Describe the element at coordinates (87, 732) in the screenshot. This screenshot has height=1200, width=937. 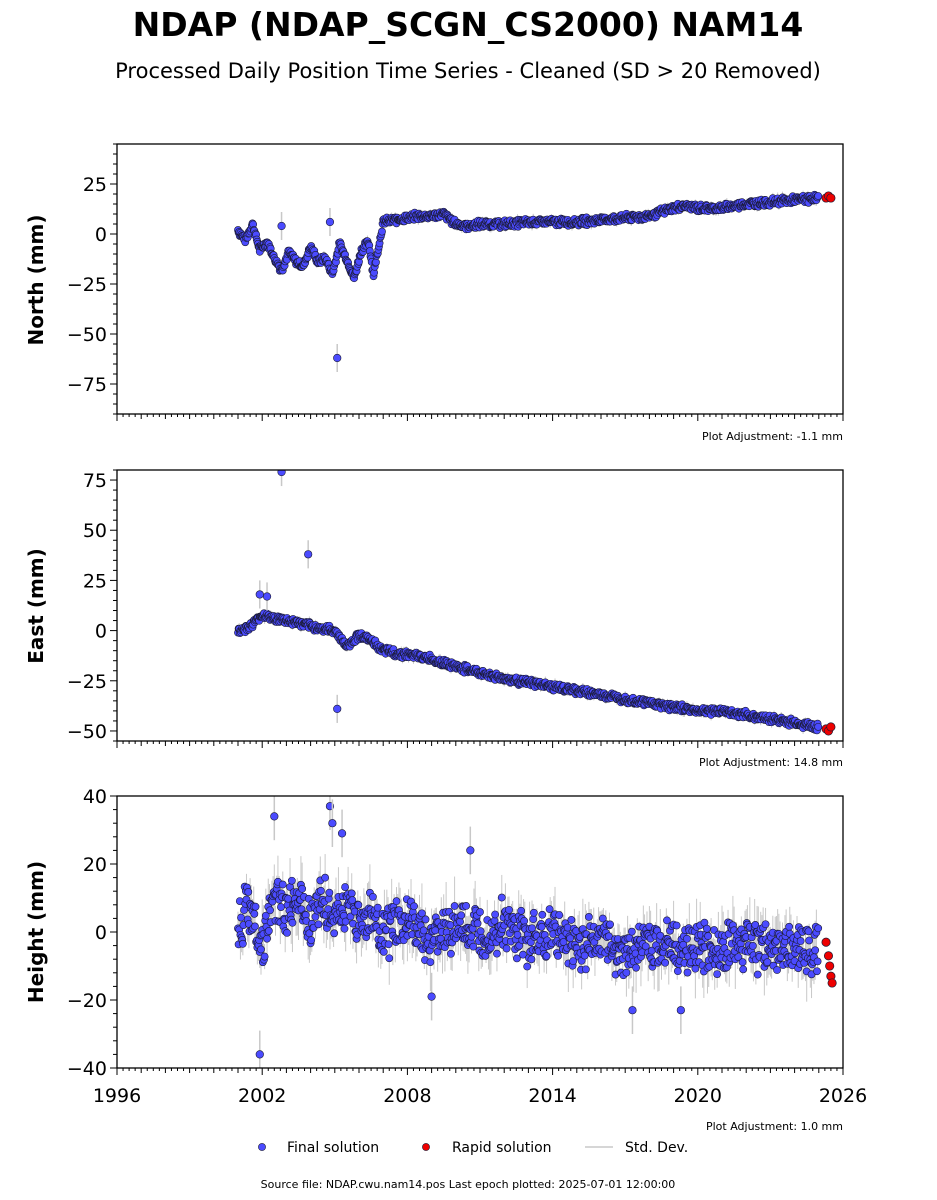
I see `y-tick-label: −50` at that location.